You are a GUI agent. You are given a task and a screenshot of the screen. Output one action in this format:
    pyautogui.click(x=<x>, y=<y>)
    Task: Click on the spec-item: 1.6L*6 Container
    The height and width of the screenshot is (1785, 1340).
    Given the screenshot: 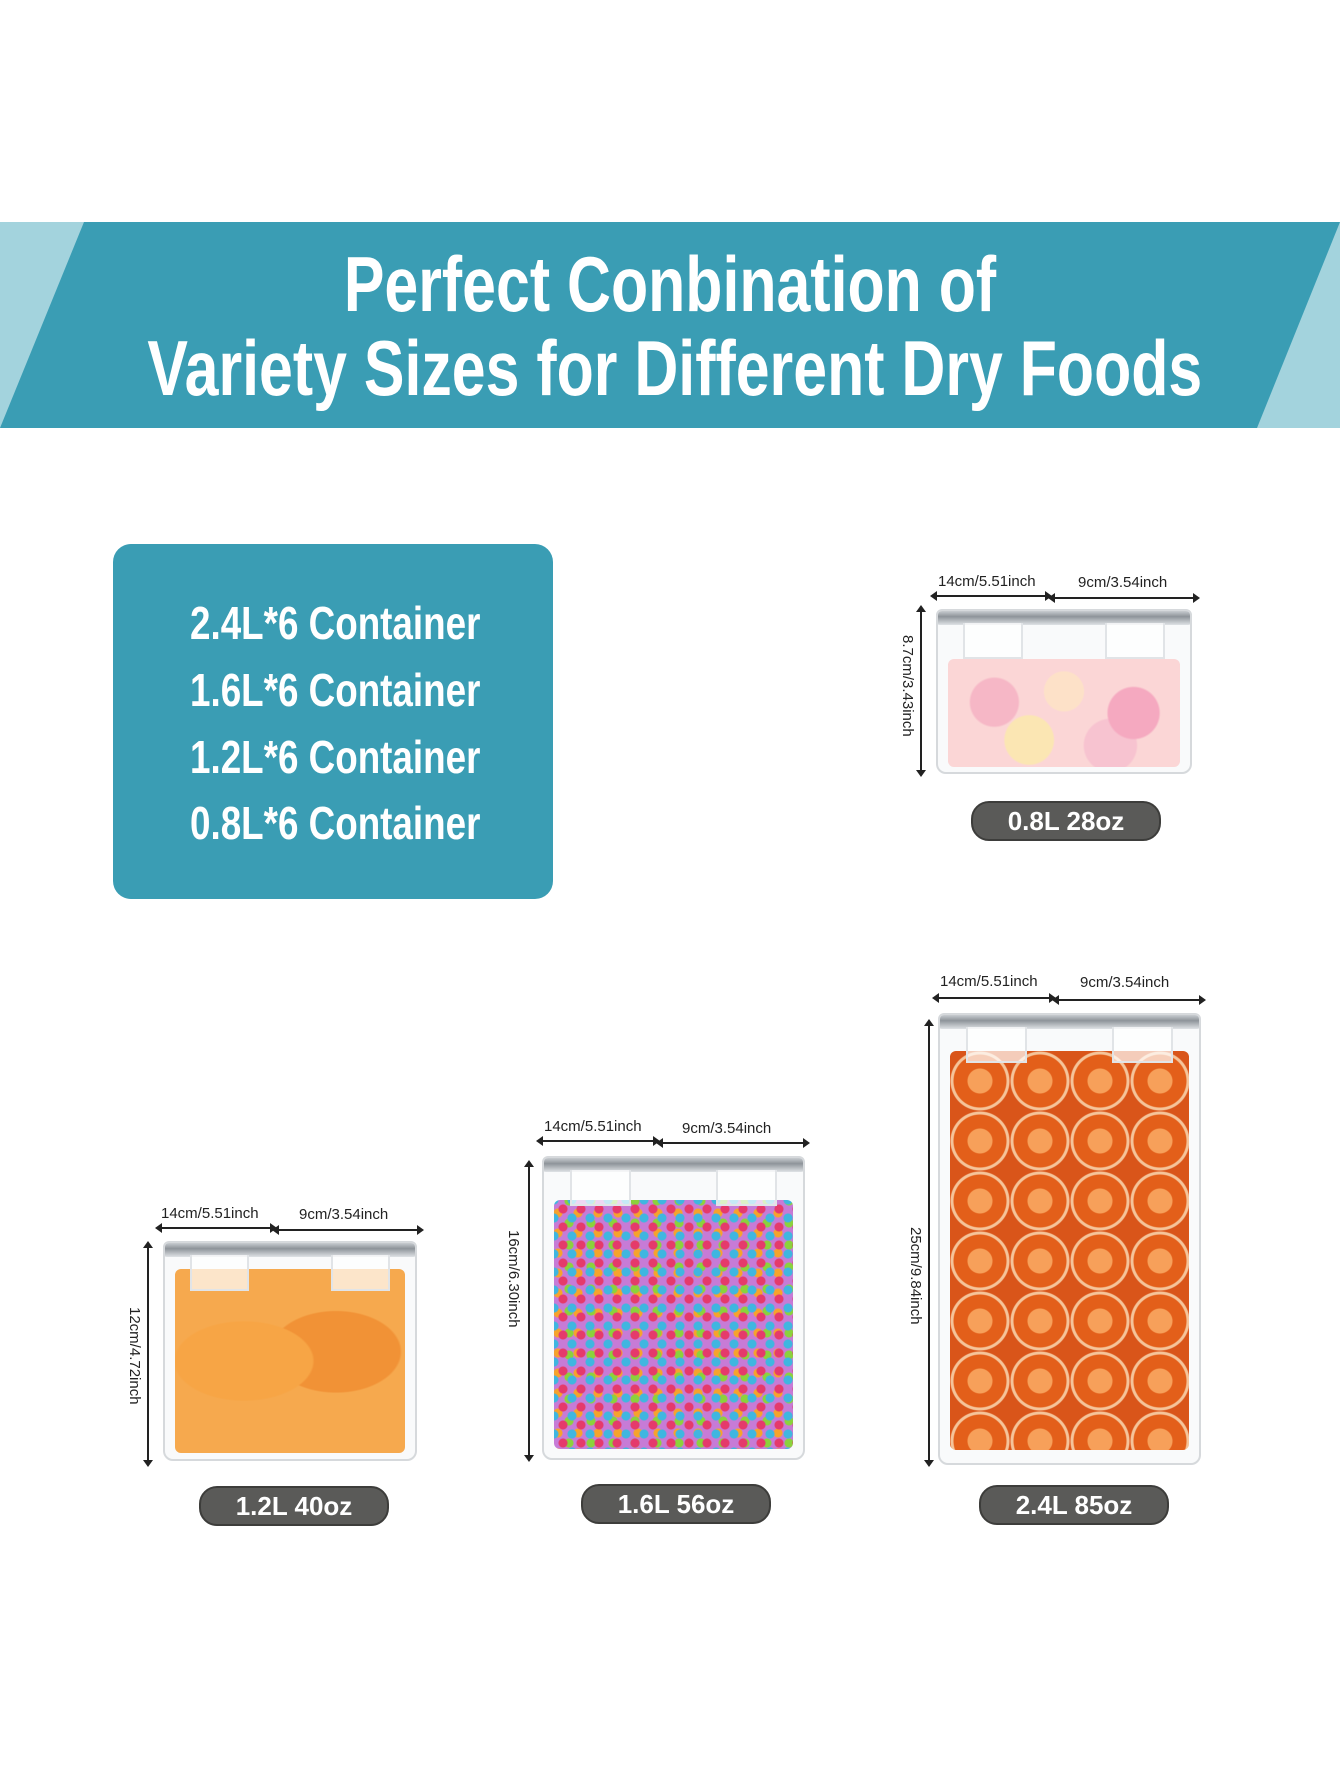 What is the action you would take?
    pyautogui.click(x=335, y=690)
    